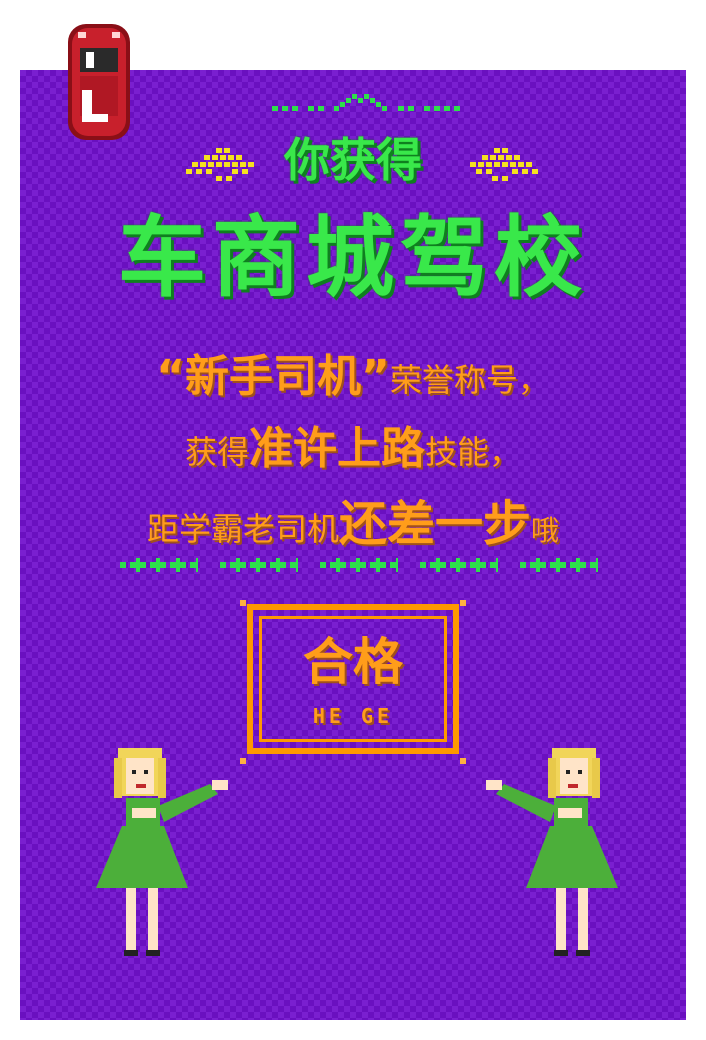 This screenshot has height=1040, width=706. What do you see at coordinates (337, 448) in the screenshot?
I see `skill-highlight: 准许上路` at bounding box center [337, 448].